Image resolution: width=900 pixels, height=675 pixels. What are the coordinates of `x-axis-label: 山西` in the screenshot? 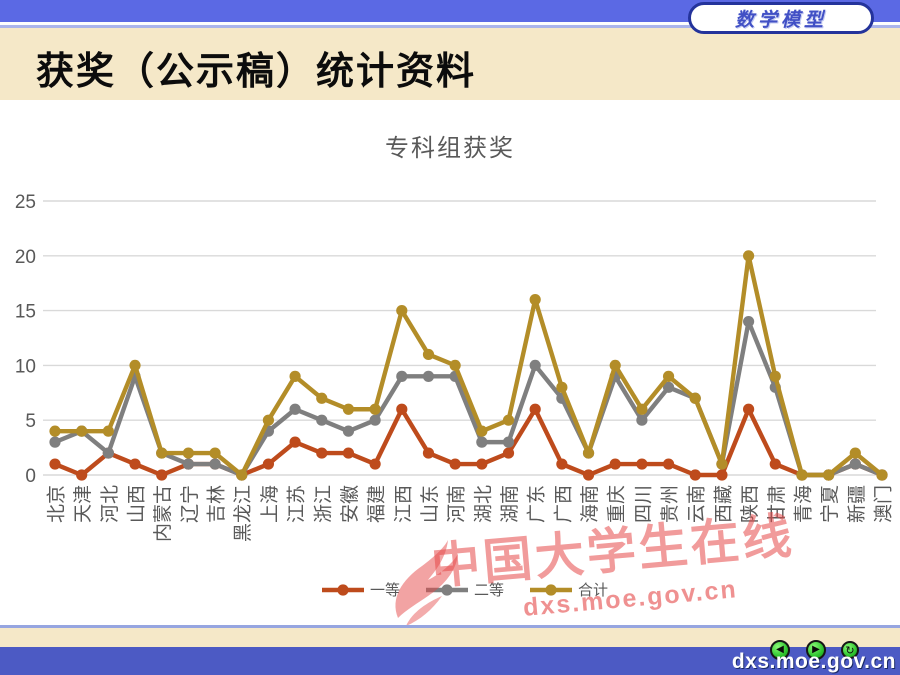 It's located at (137, 504).